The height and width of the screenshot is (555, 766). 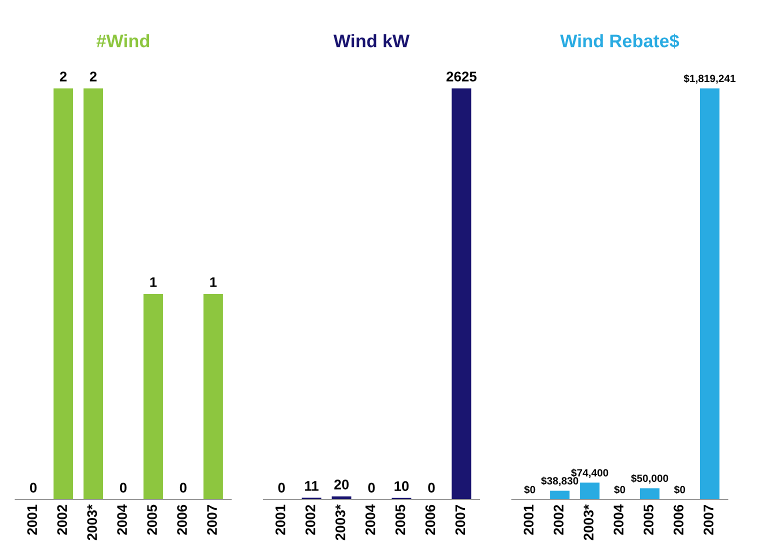 What do you see at coordinates (461, 77) in the screenshot?
I see `data-label: 2625` at bounding box center [461, 77].